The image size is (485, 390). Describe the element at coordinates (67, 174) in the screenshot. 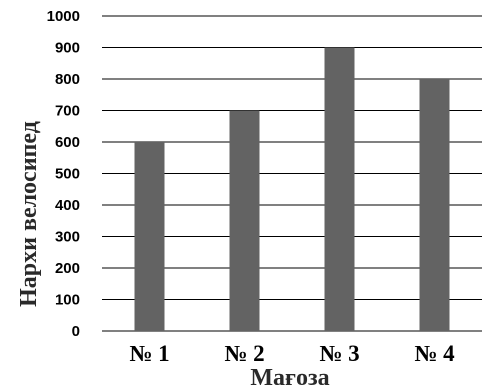

I see `y-tick-label: 500` at that location.